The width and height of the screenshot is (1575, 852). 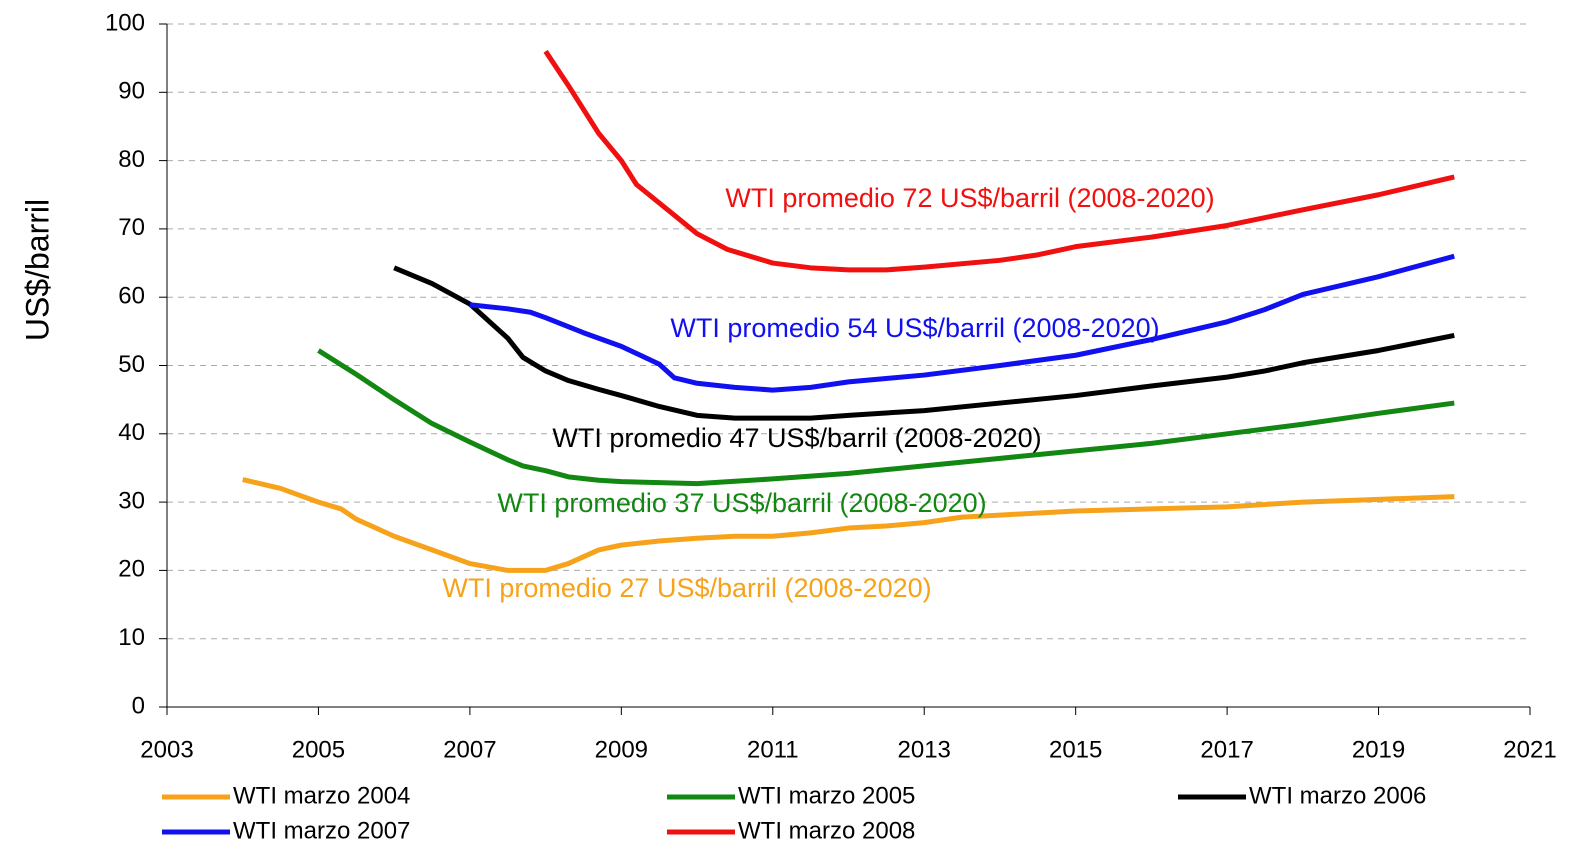 I want to click on annotation: WTI promedio 27 US$/barril (2008-2020), so click(x=686, y=588).